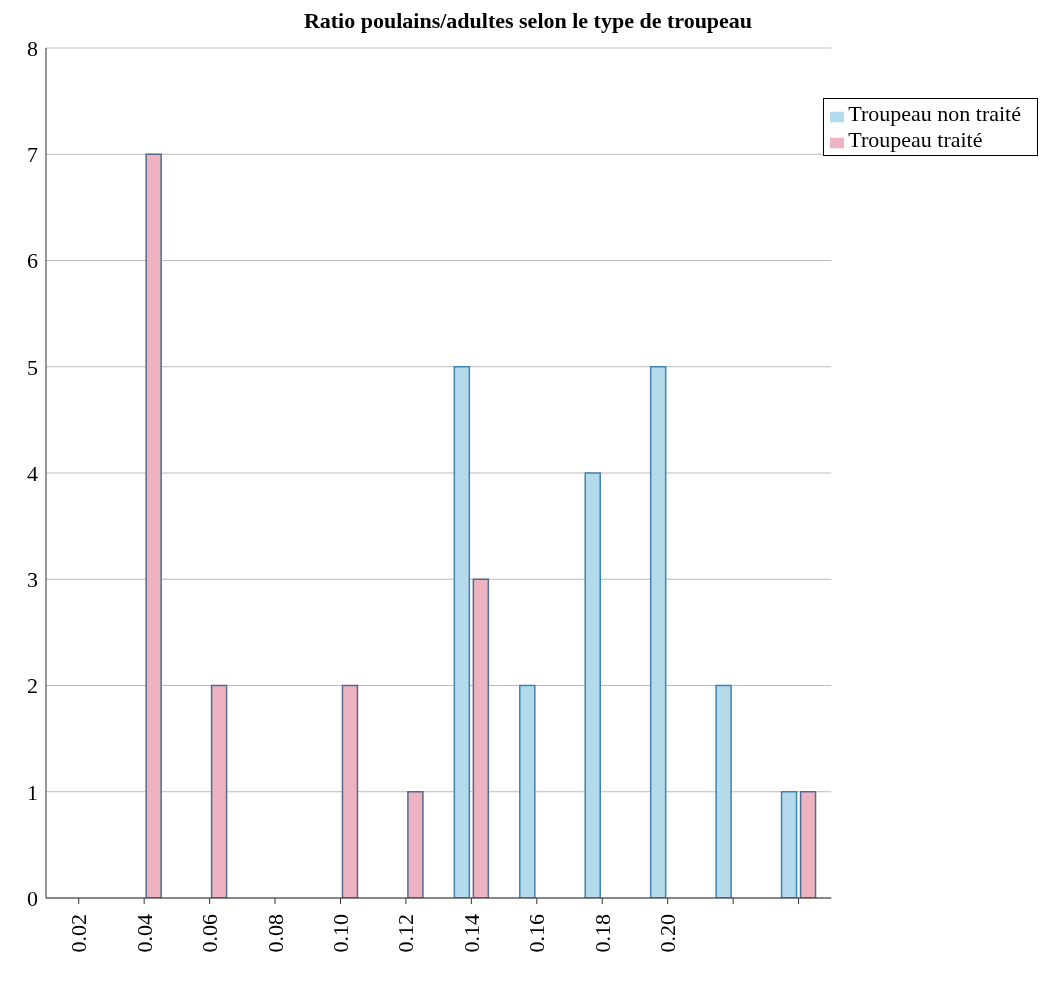  Describe the element at coordinates (32, 473) in the screenshot. I see `y-tick-label: 4` at that location.